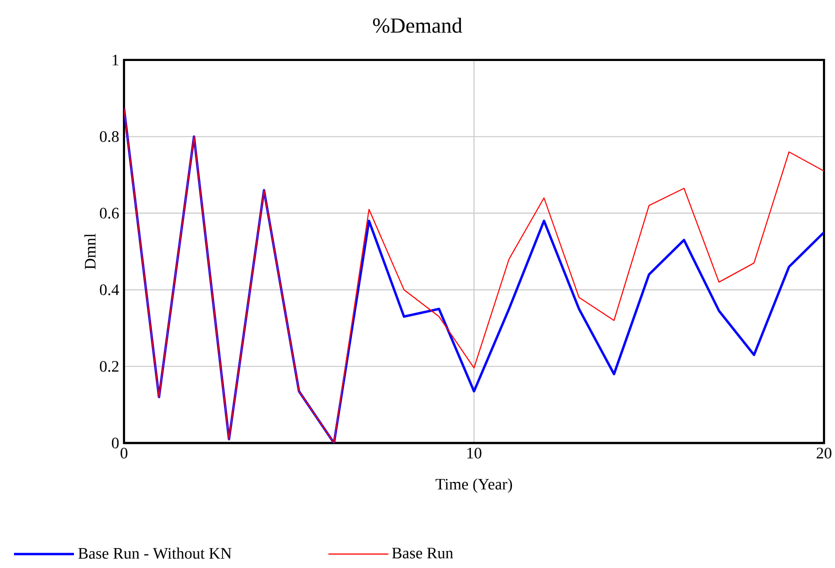 This screenshot has width=835, height=568. Describe the element at coordinates (124, 453) in the screenshot. I see `x-tick-label: 0` at that location.